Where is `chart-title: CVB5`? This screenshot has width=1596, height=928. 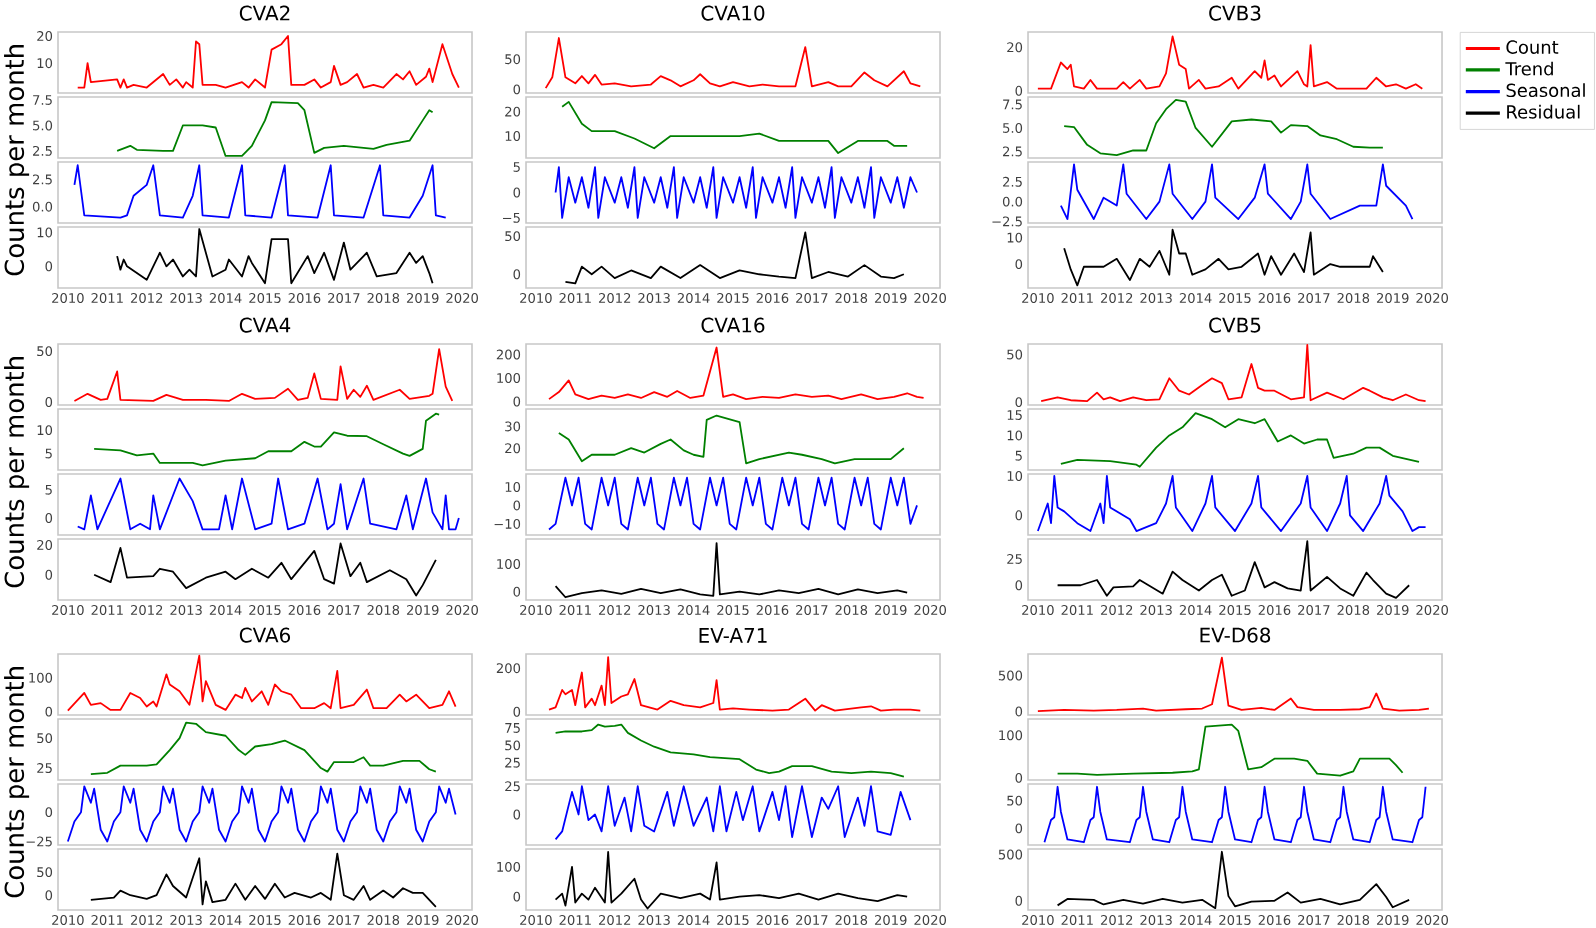
chart-title: CVB5 is located at coordinates (1235, 325).